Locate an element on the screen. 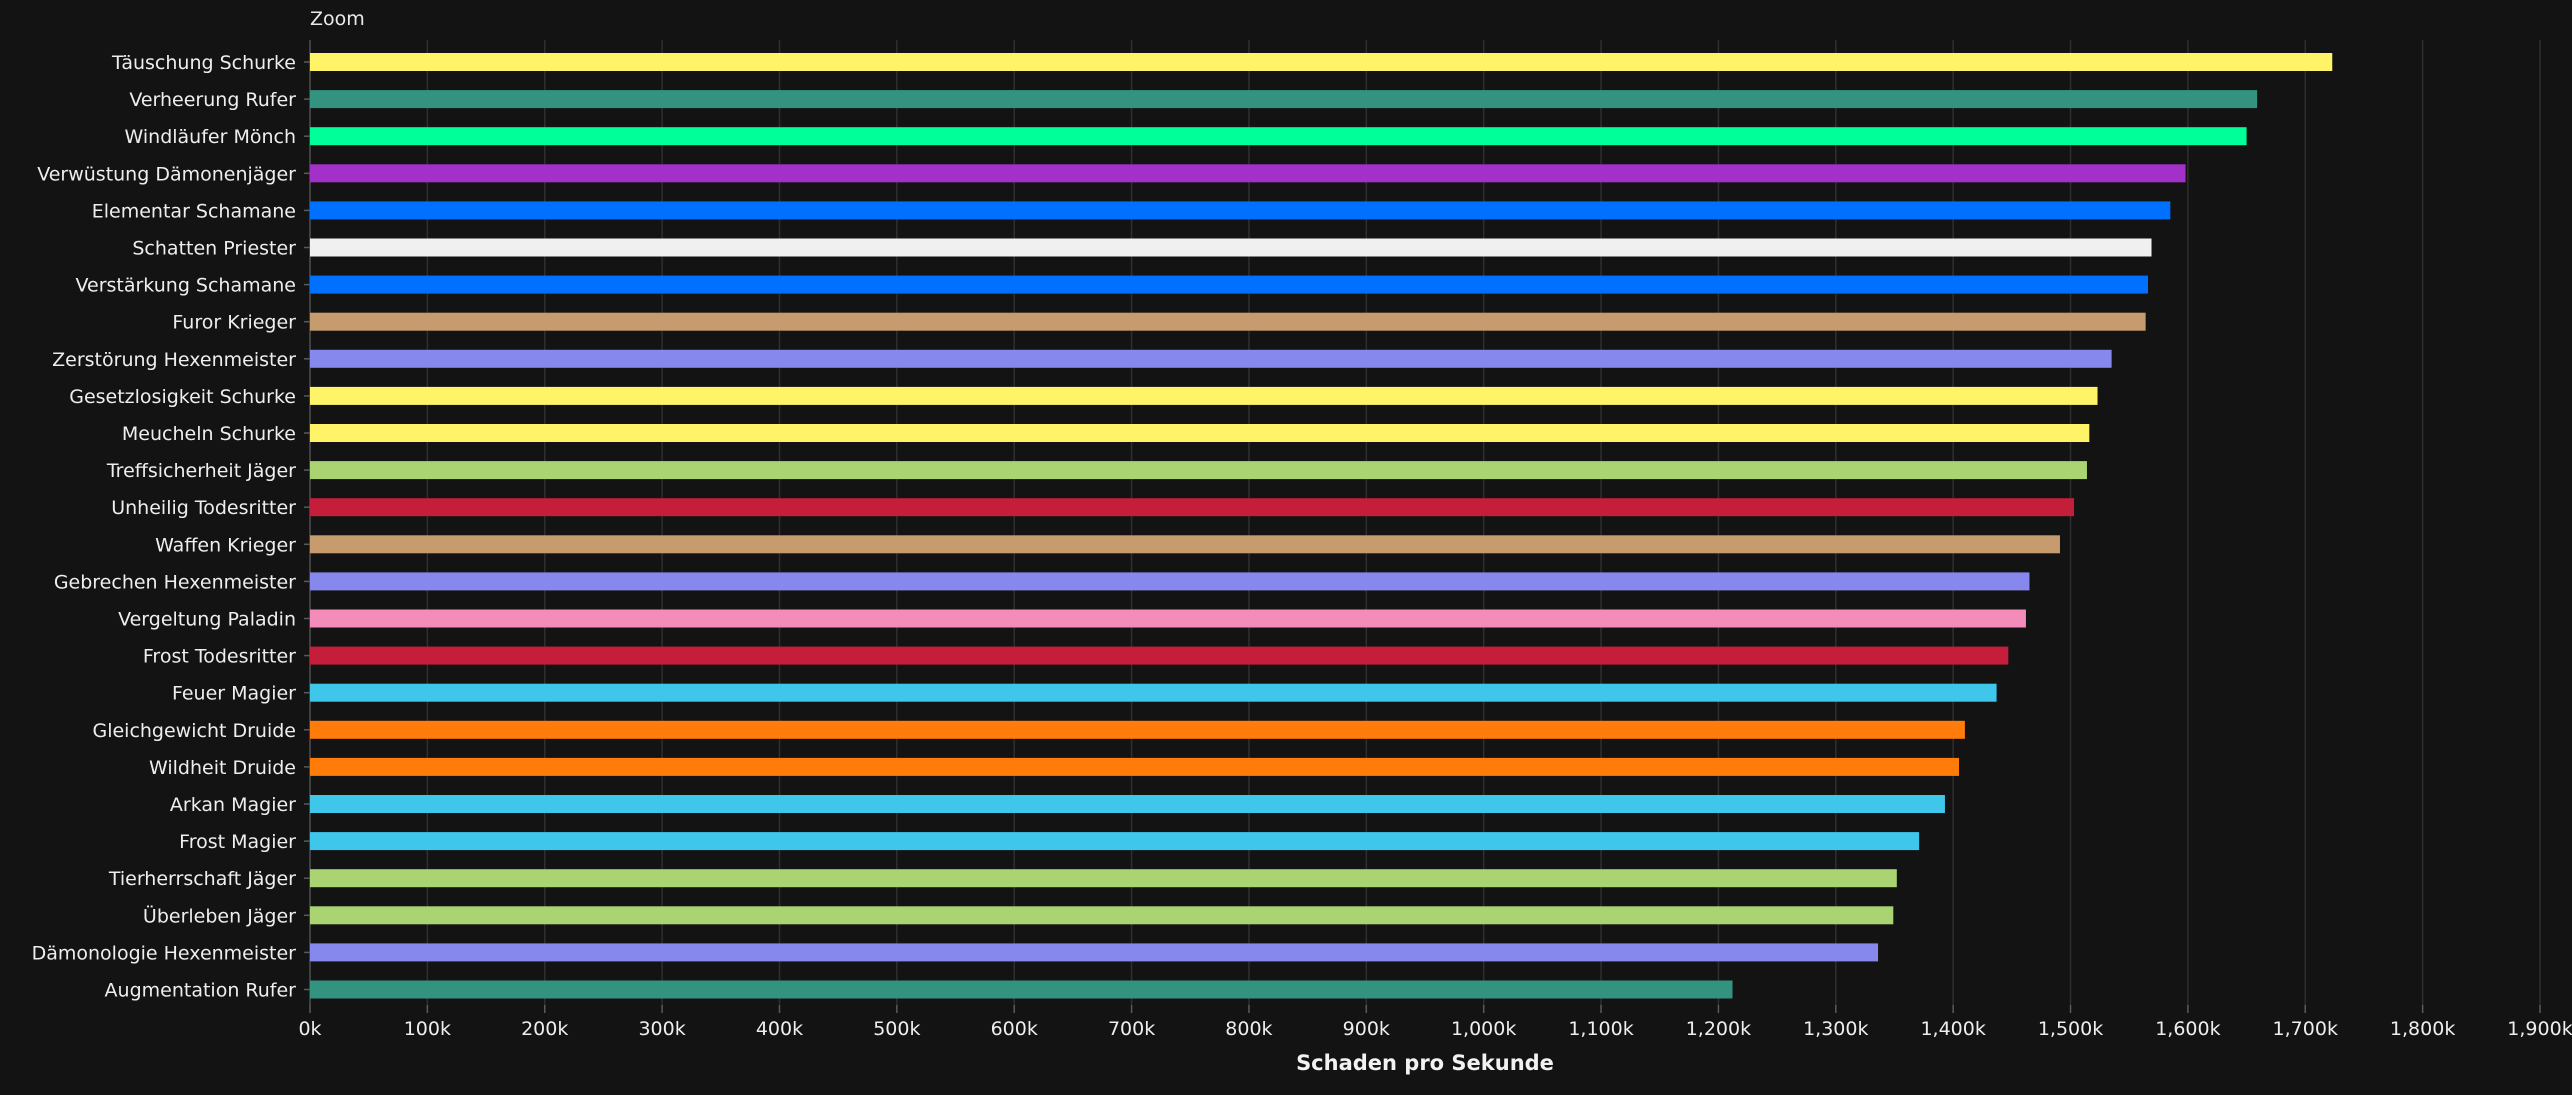  x-tick-label: 500k is located at coordinates (896, 1029).